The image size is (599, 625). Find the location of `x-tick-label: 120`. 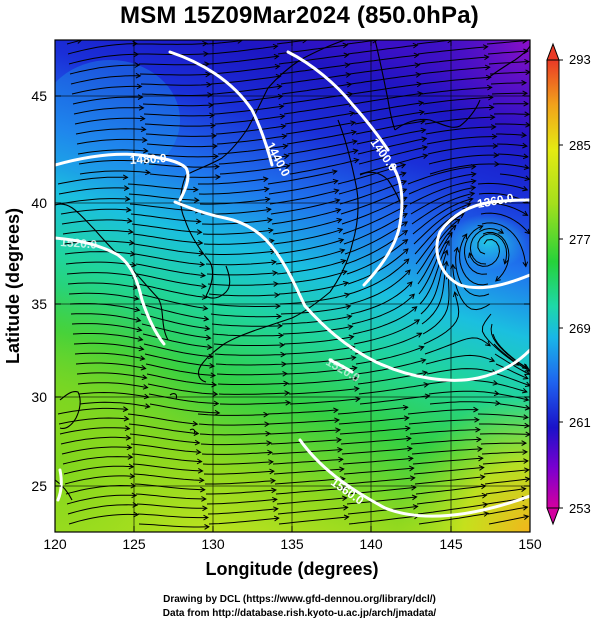

x-tick-label: 120 is located at coordinates (55, 544).